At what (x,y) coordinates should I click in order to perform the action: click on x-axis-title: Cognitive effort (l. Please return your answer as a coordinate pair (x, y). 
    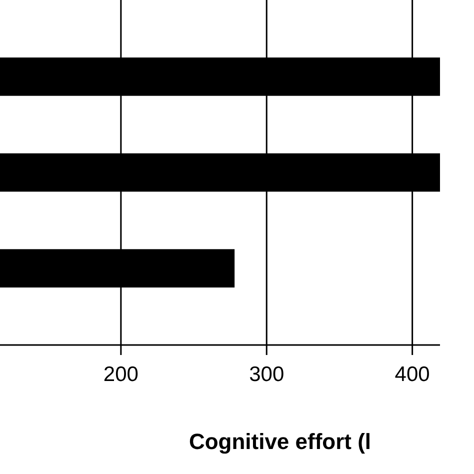
    Looking at the image, I should click on (280, 441).